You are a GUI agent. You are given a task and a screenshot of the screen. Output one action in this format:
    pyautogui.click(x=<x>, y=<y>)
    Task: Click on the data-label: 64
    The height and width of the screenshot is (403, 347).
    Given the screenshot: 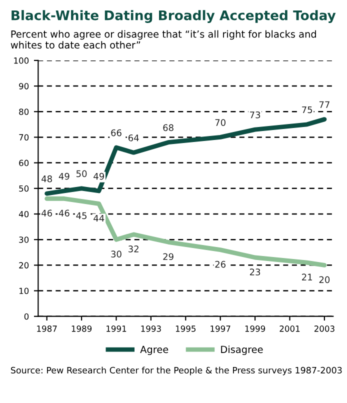 What is the action you would take?
    pyautogui.click(x=133, y=138)
    